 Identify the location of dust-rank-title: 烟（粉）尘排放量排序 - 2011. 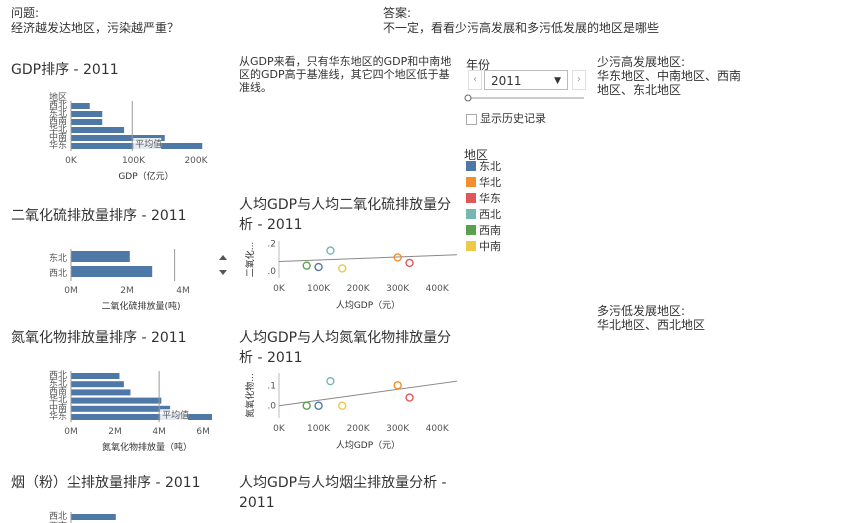
(106, 483).